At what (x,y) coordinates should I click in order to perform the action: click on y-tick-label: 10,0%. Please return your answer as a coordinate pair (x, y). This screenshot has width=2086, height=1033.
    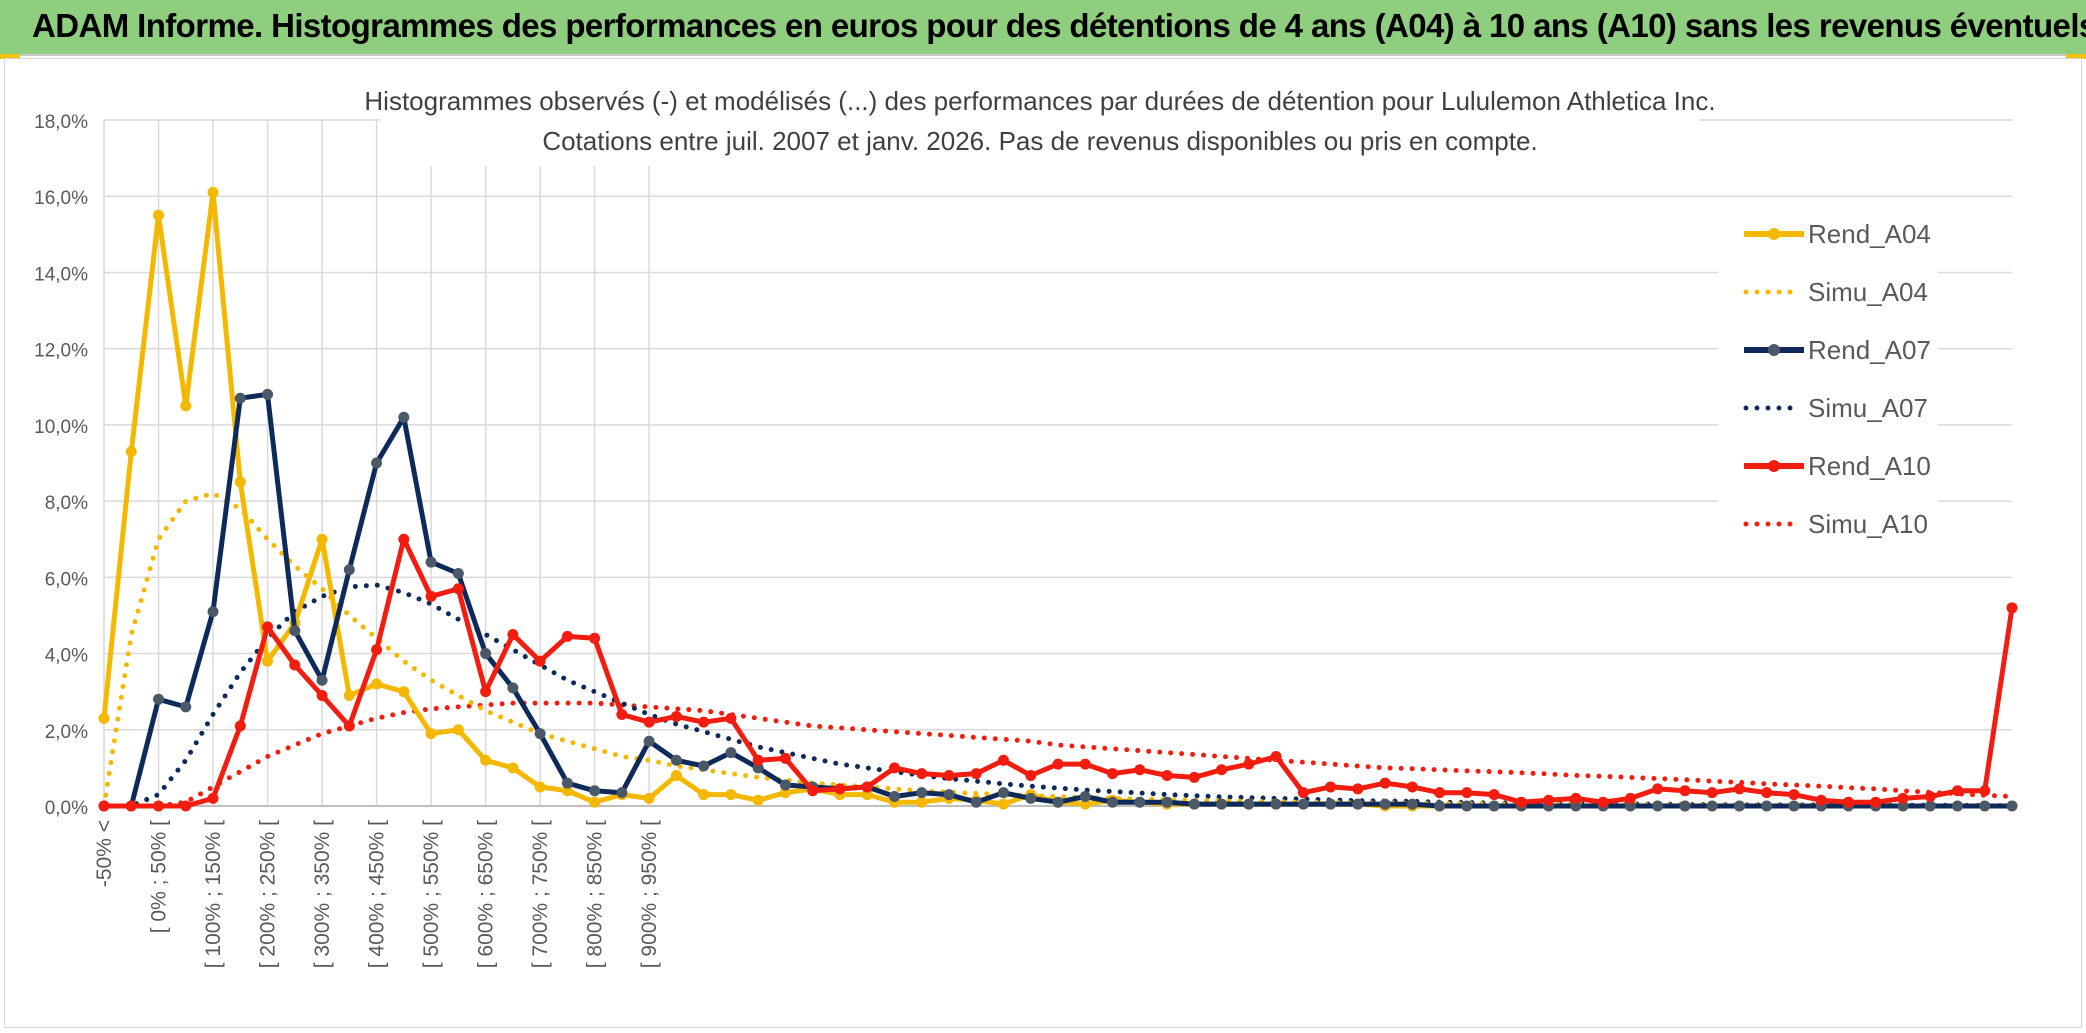
    Looking at the image, I should click on (61, 427).